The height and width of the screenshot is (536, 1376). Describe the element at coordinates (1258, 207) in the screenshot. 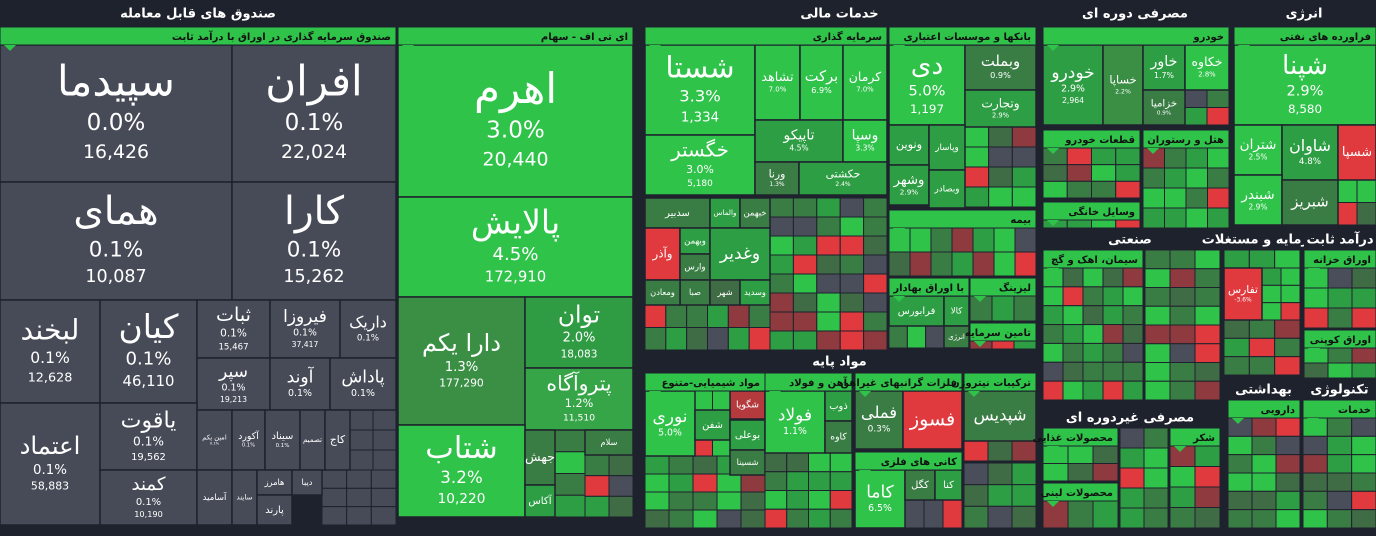

I see `tile-change: 2.9%` at that location.